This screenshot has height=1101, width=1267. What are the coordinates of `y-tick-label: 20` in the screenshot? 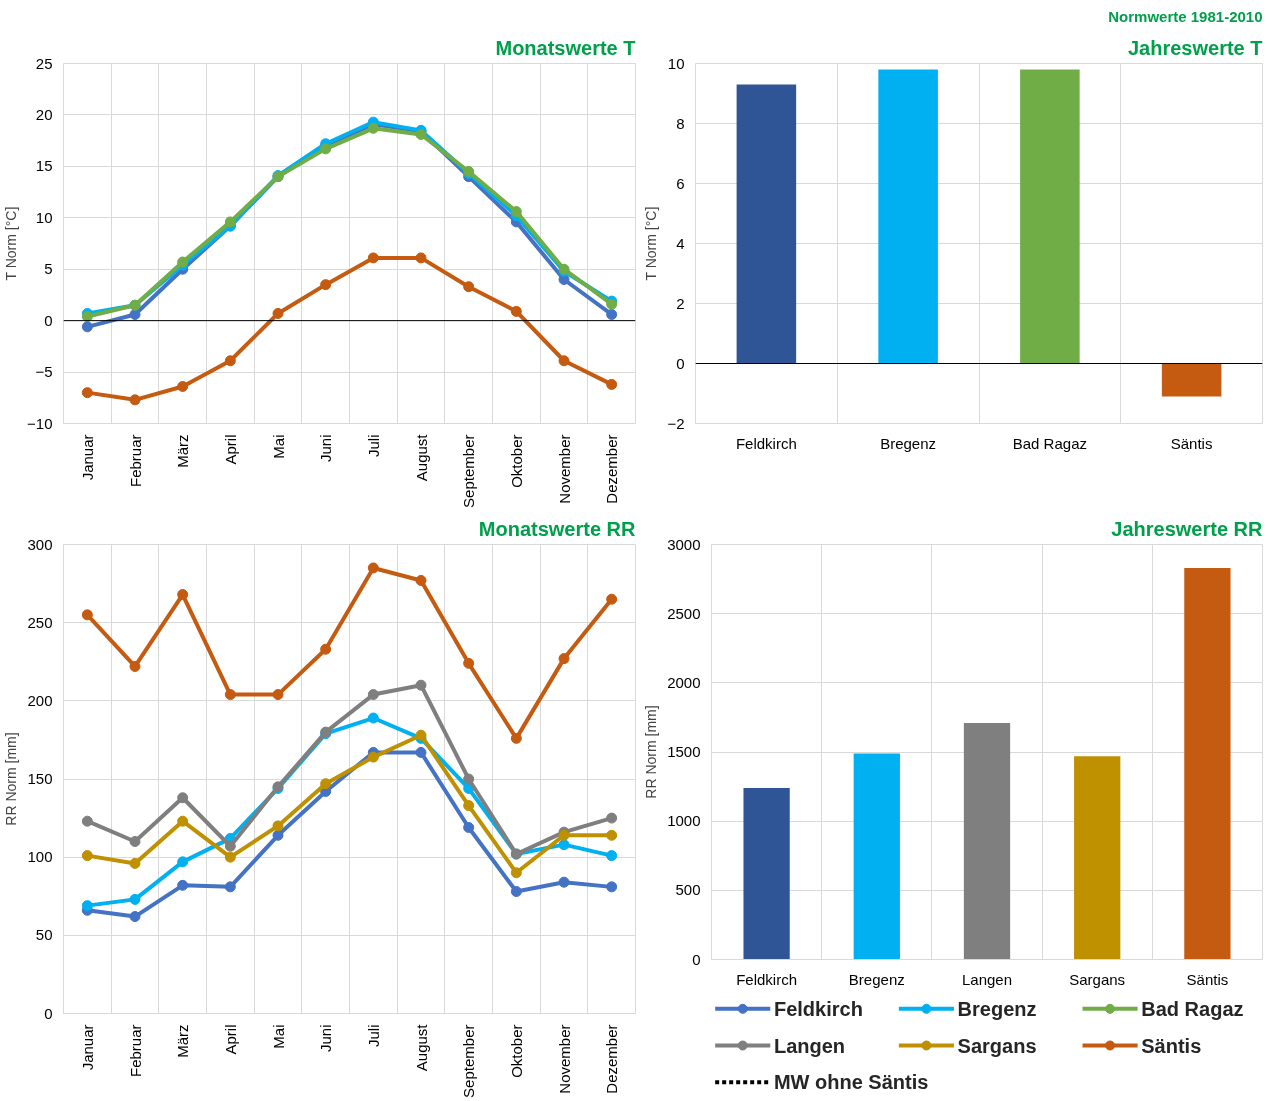 It's located at (44, 114).